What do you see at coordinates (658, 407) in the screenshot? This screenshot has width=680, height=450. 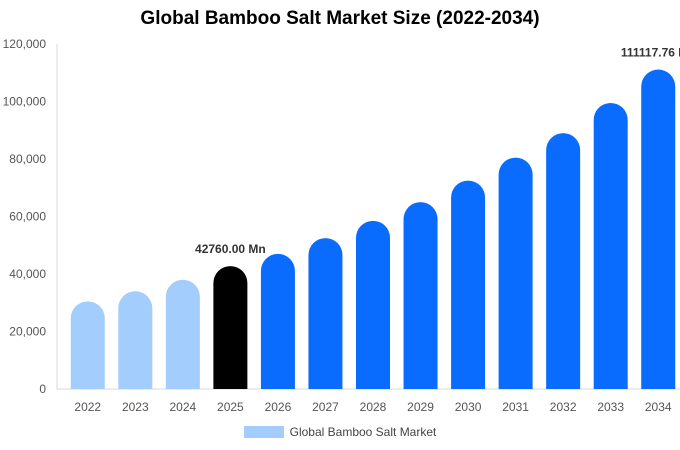 I see `x-tick-label: 2034` at bounding box center [658, 407].